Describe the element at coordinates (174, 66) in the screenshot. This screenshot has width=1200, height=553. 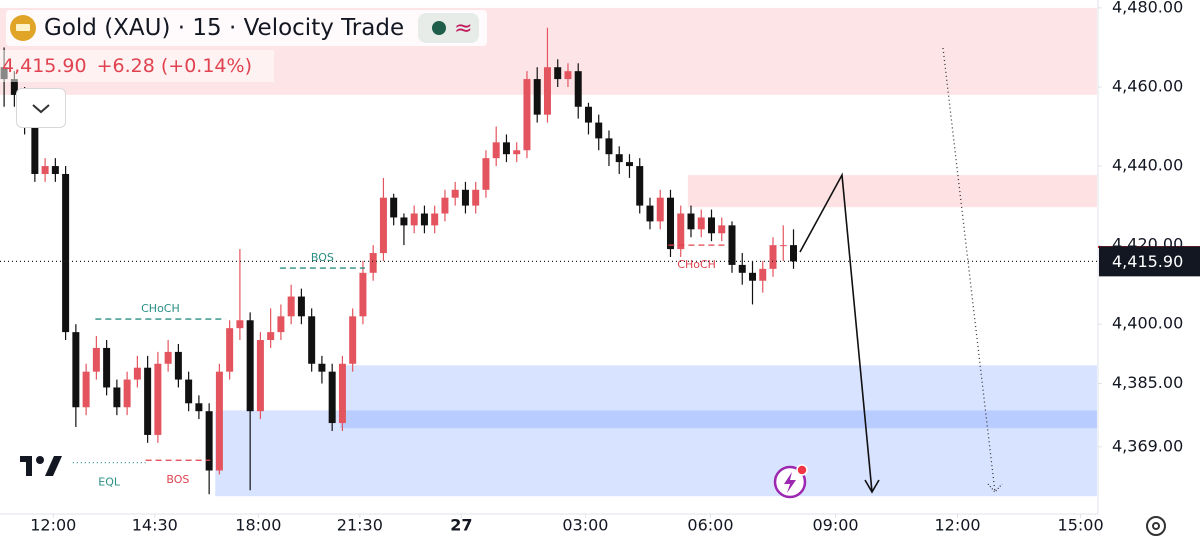
I see `price-change: +6.28 (+0.14%)` at that location.